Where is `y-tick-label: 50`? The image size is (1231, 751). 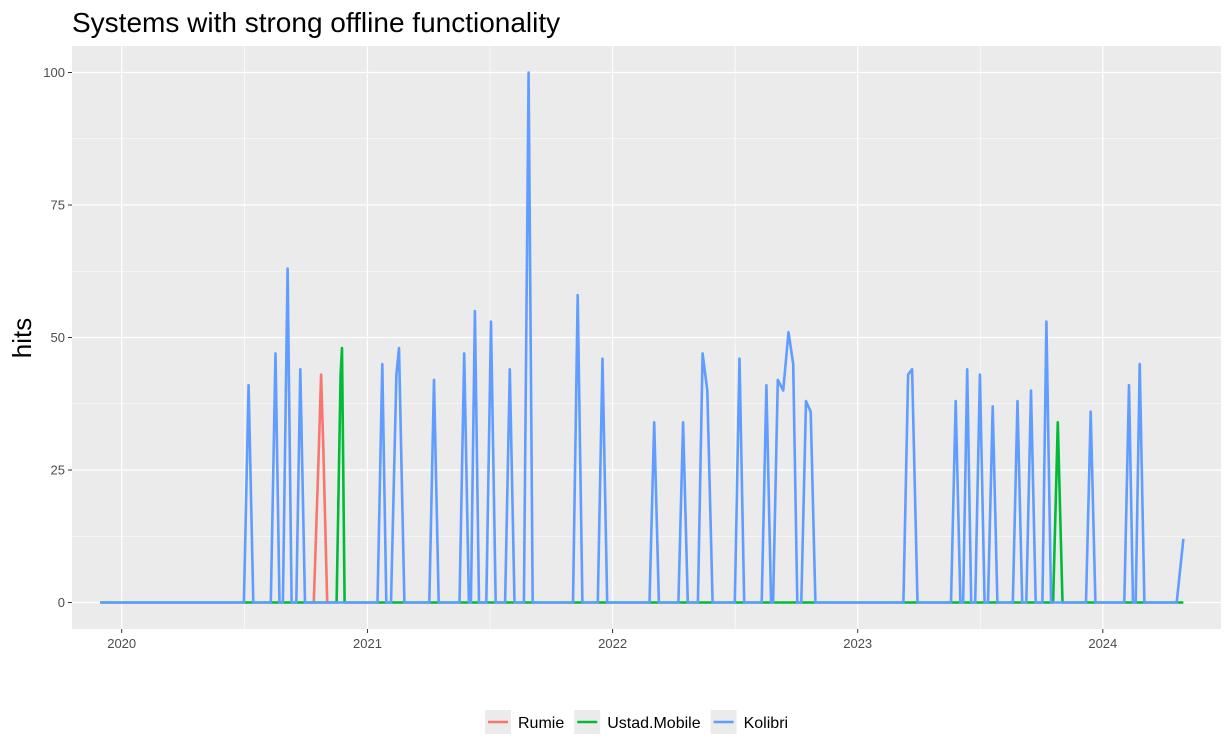 y-tick-label: 50 is located at coordinates (58, 337).